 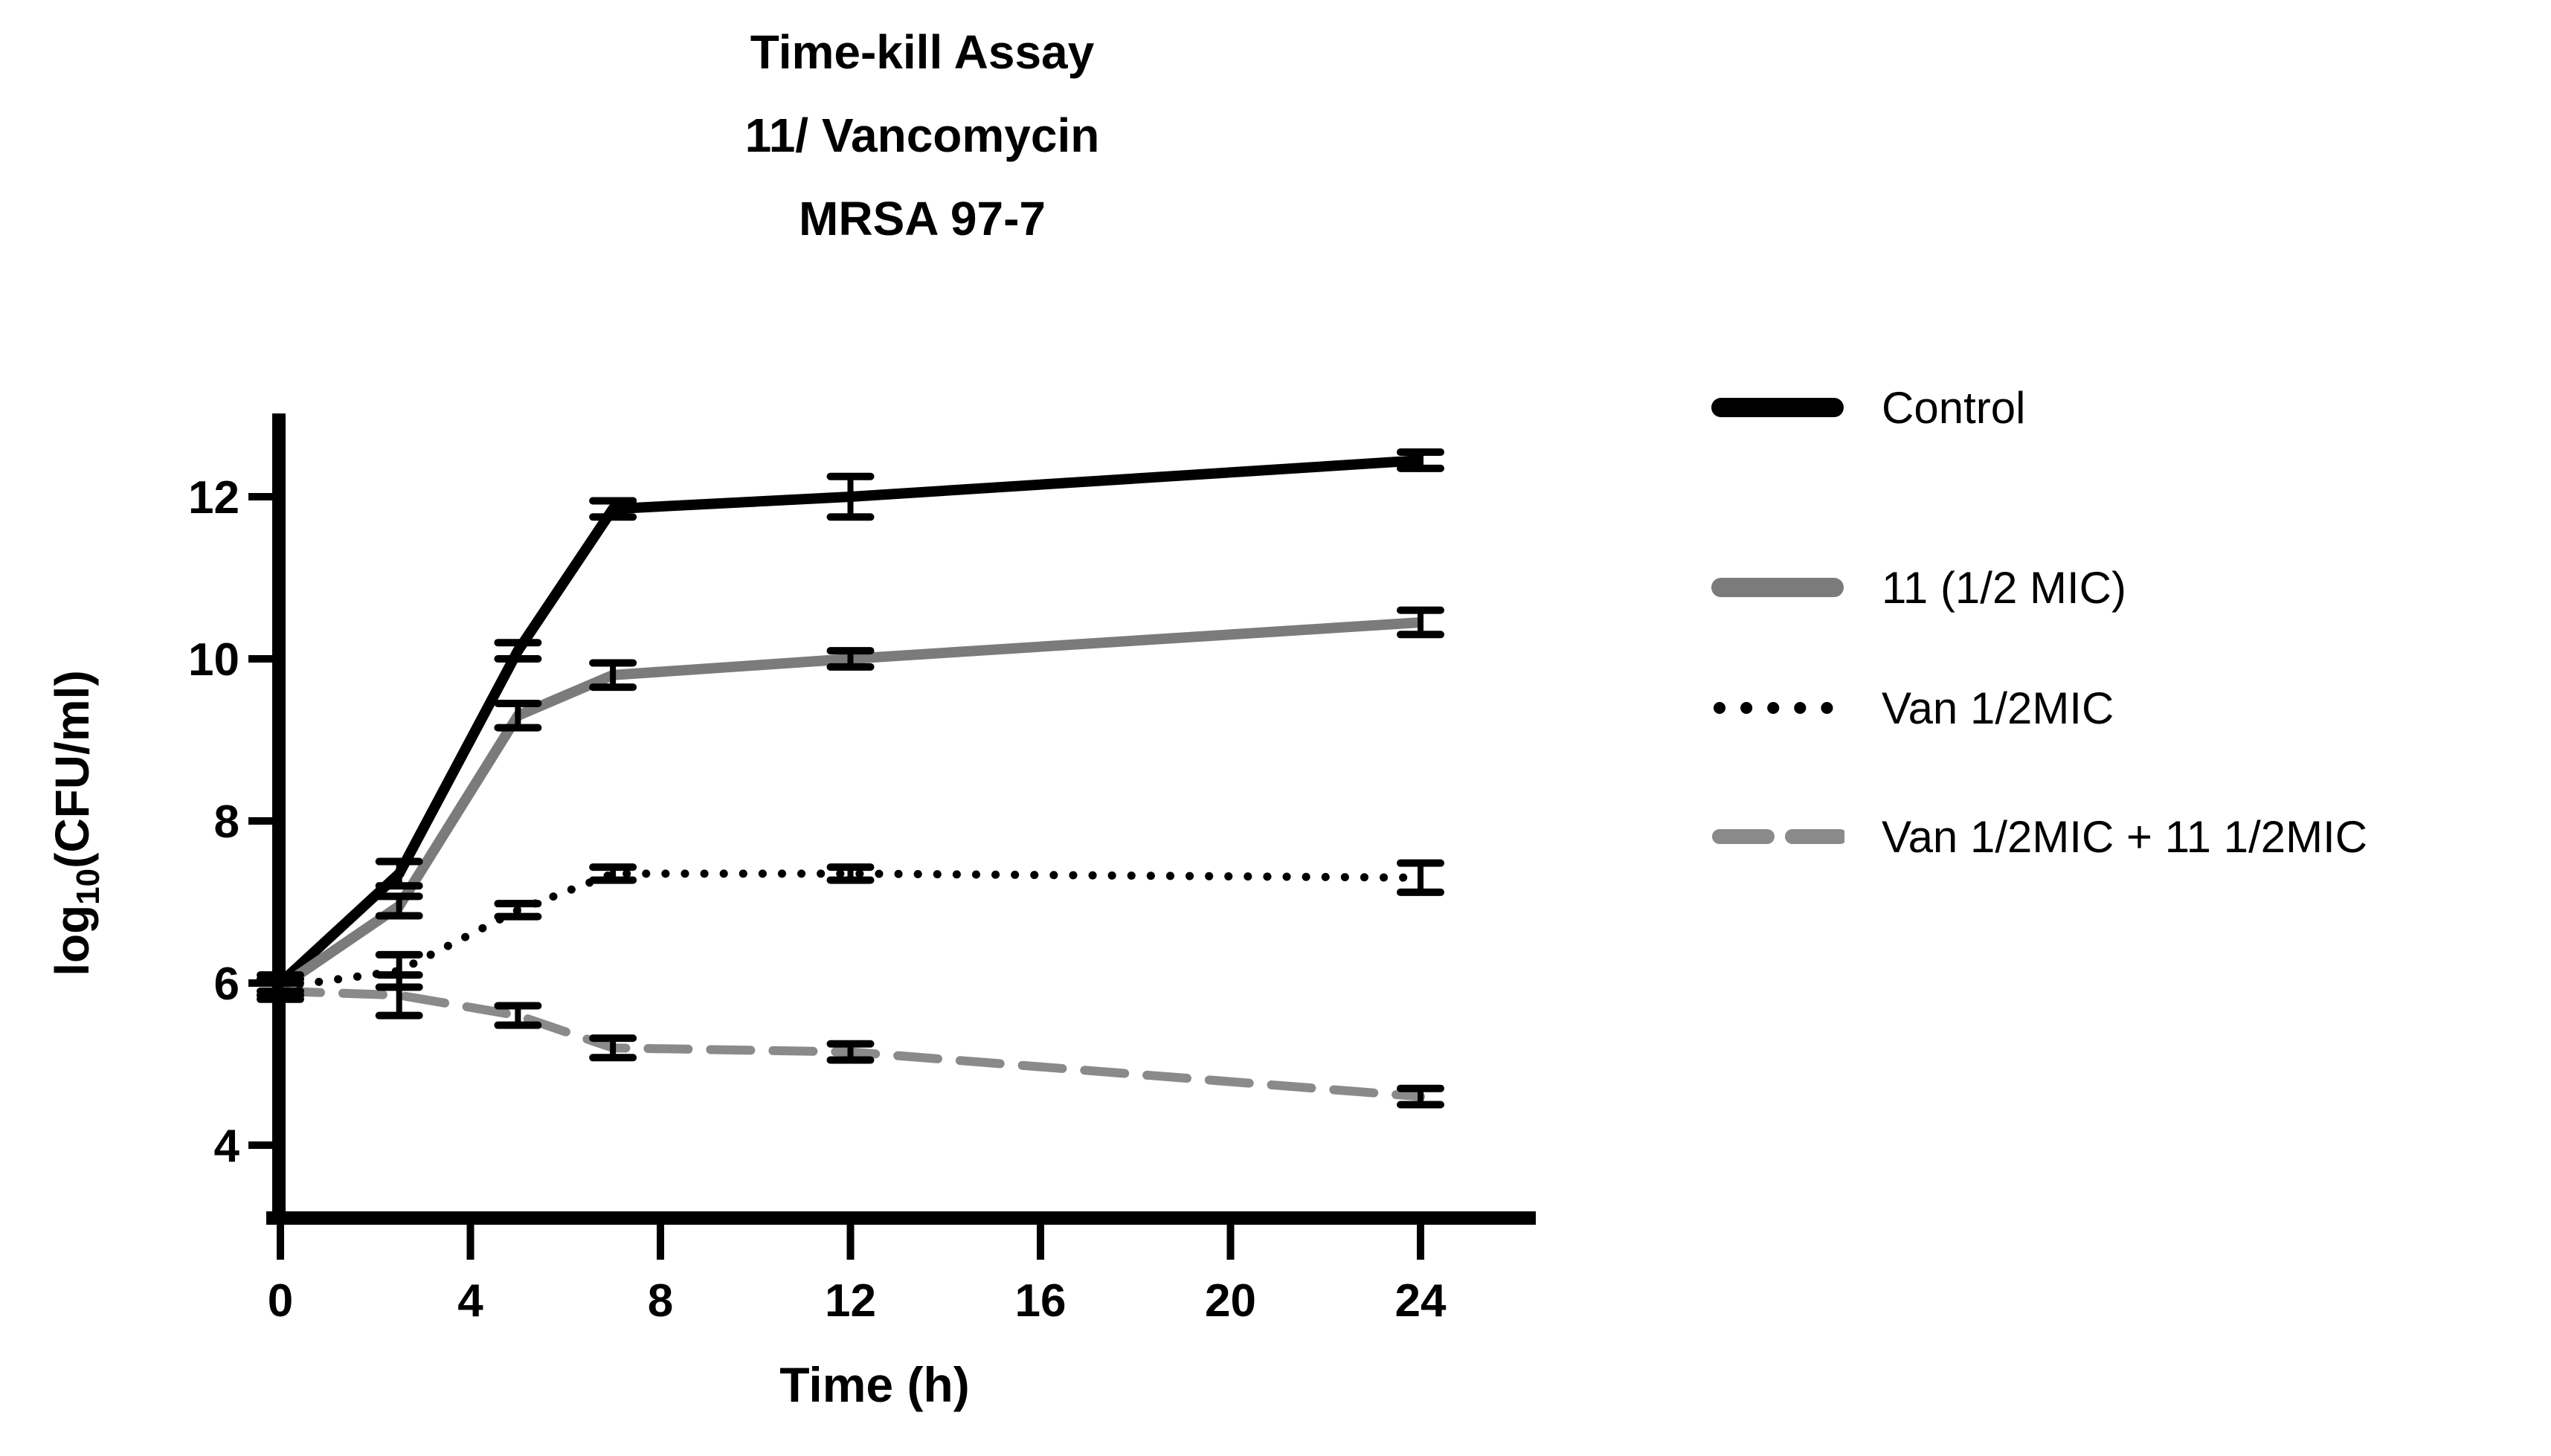 I want to click on legend-label: Van 1/2MIC, so click(x=1998, y=708).